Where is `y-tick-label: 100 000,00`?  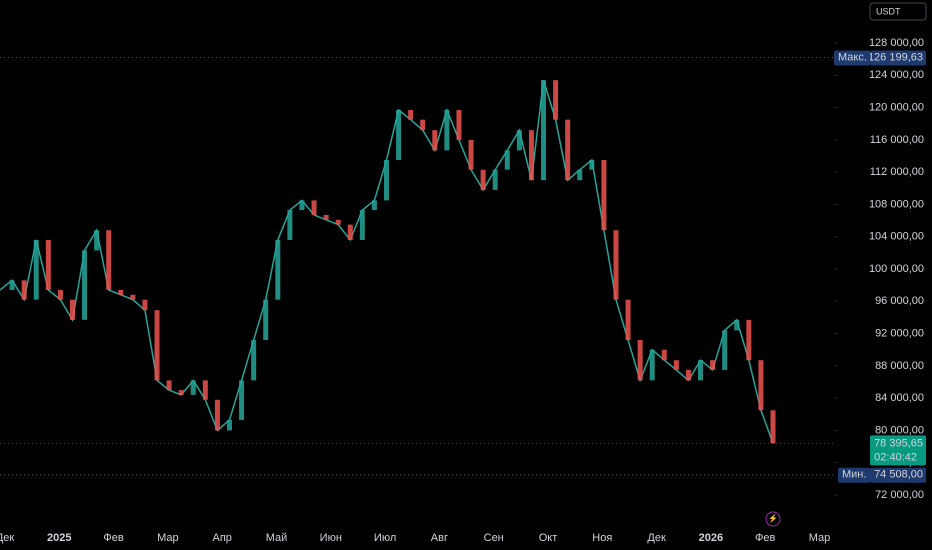
y-tick-label: 100 000,00 is located at coordinates (896, 269).